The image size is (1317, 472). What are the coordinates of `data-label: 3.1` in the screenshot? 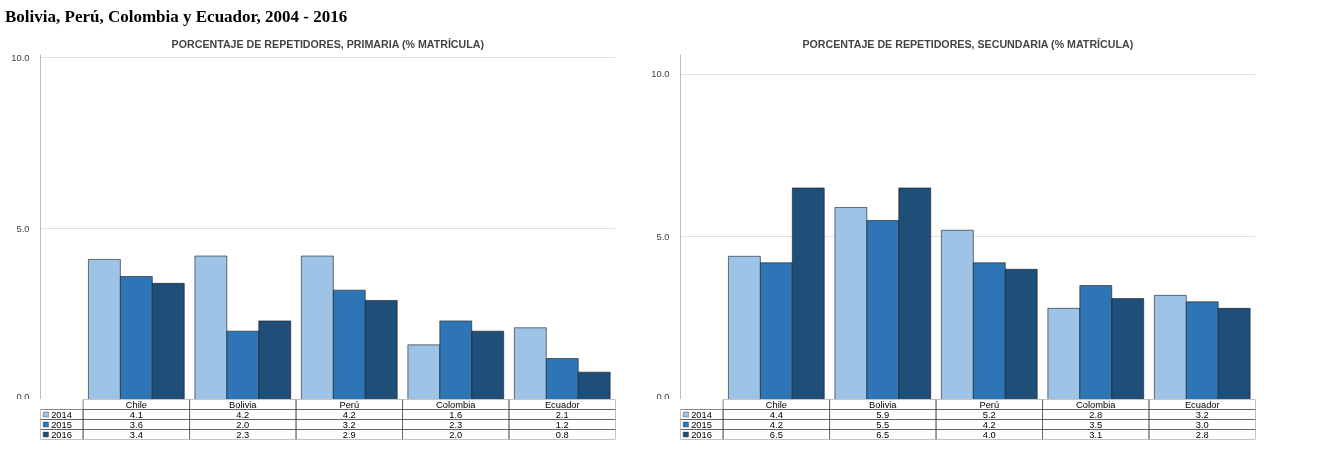 It's located at (1096, 434).